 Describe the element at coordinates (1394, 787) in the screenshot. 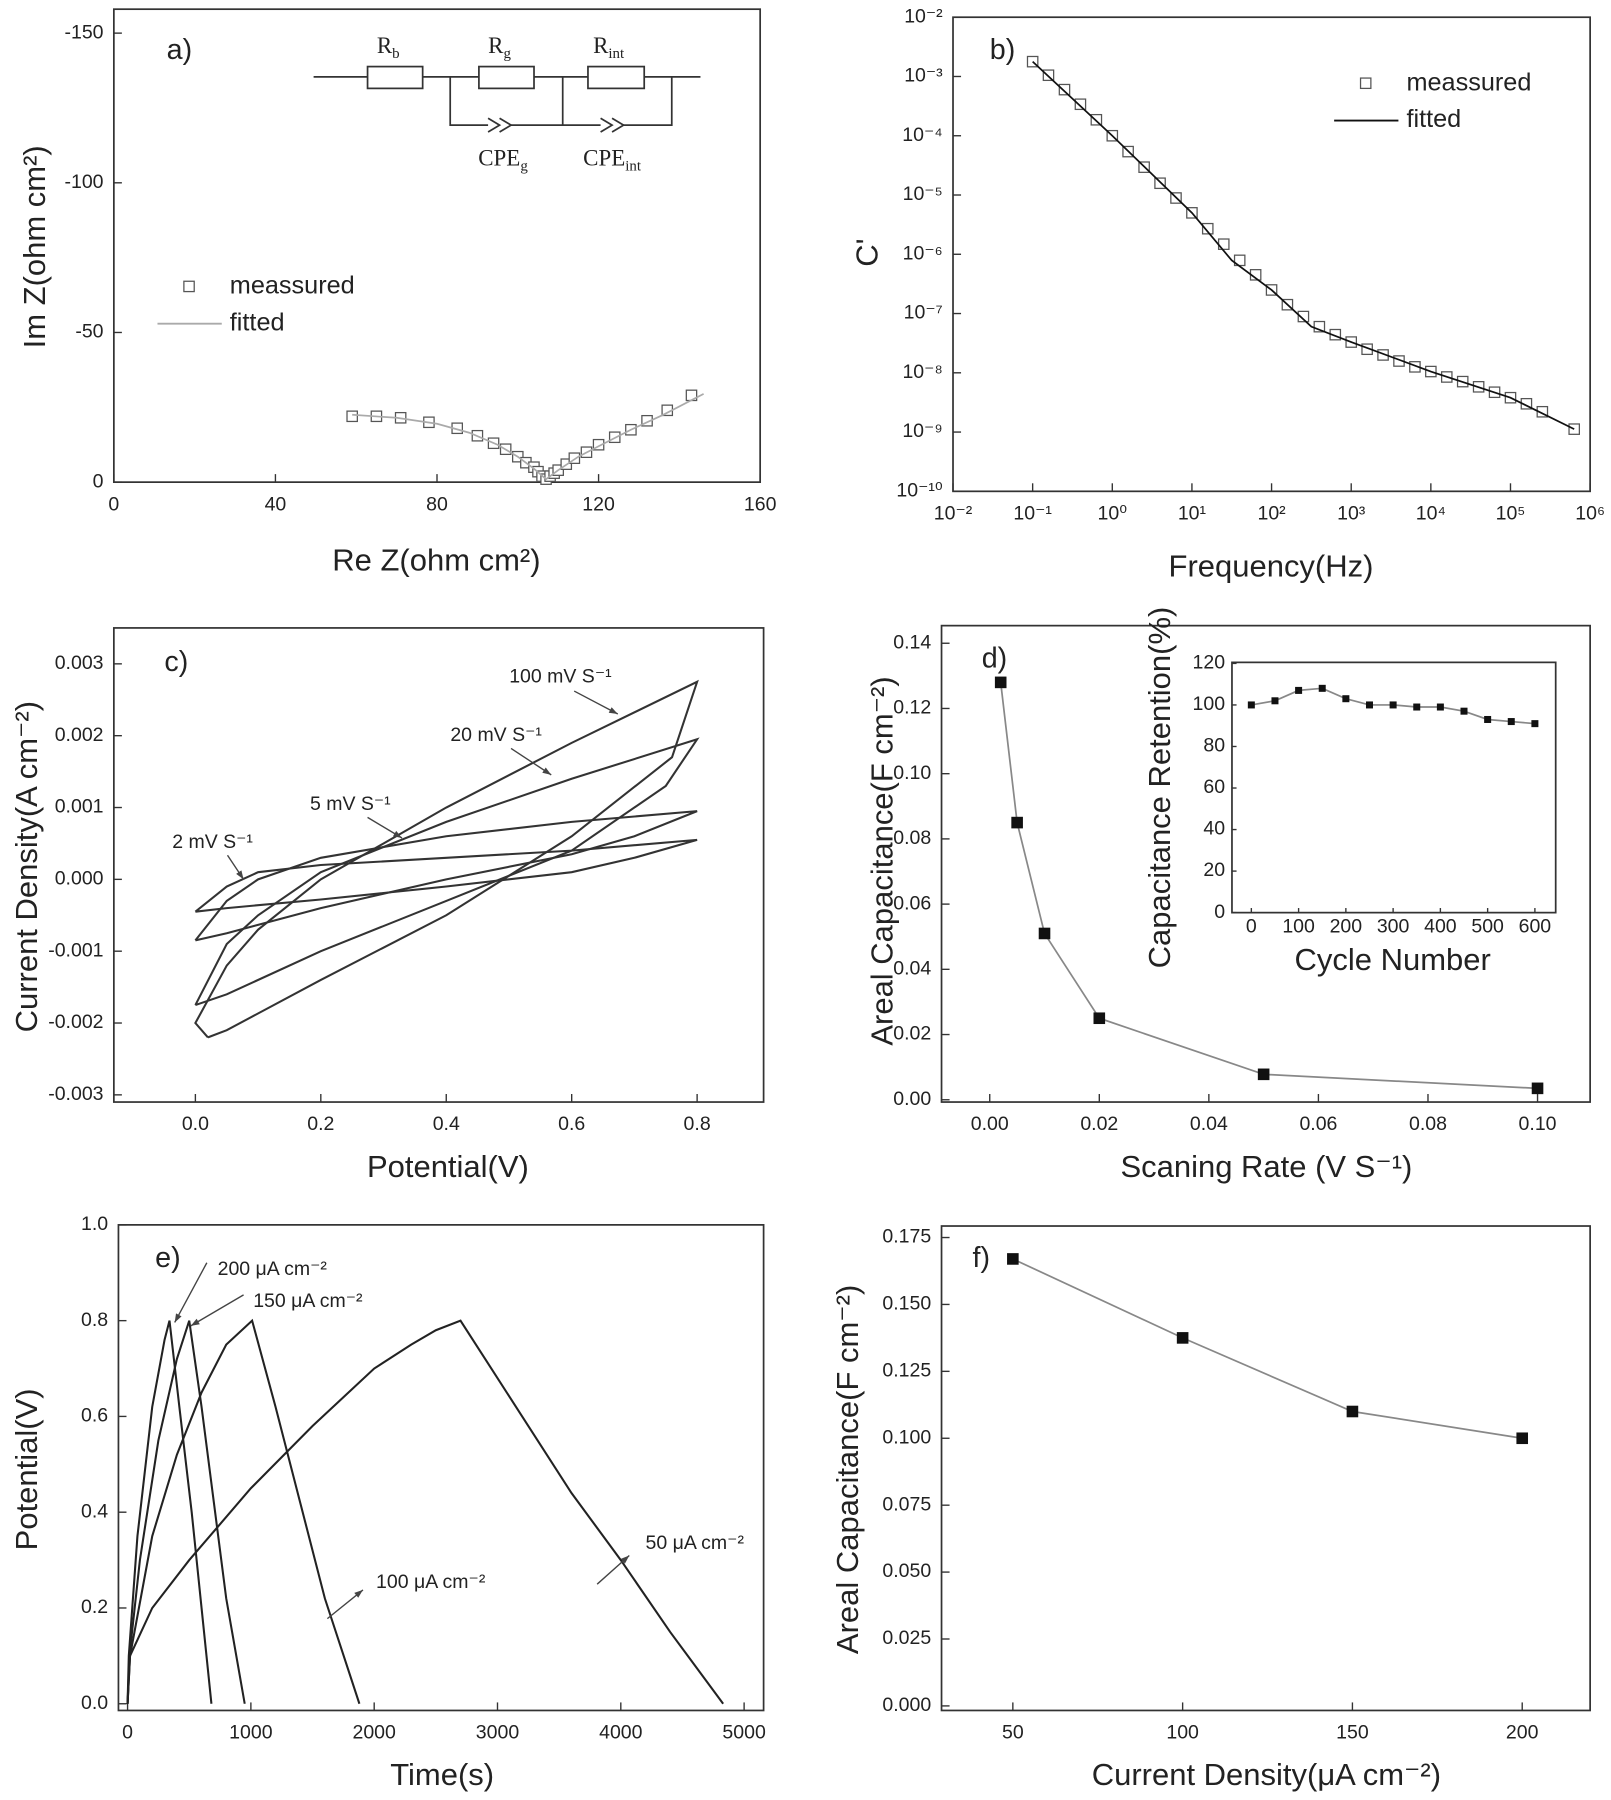

I see `plot-frame` at that location.